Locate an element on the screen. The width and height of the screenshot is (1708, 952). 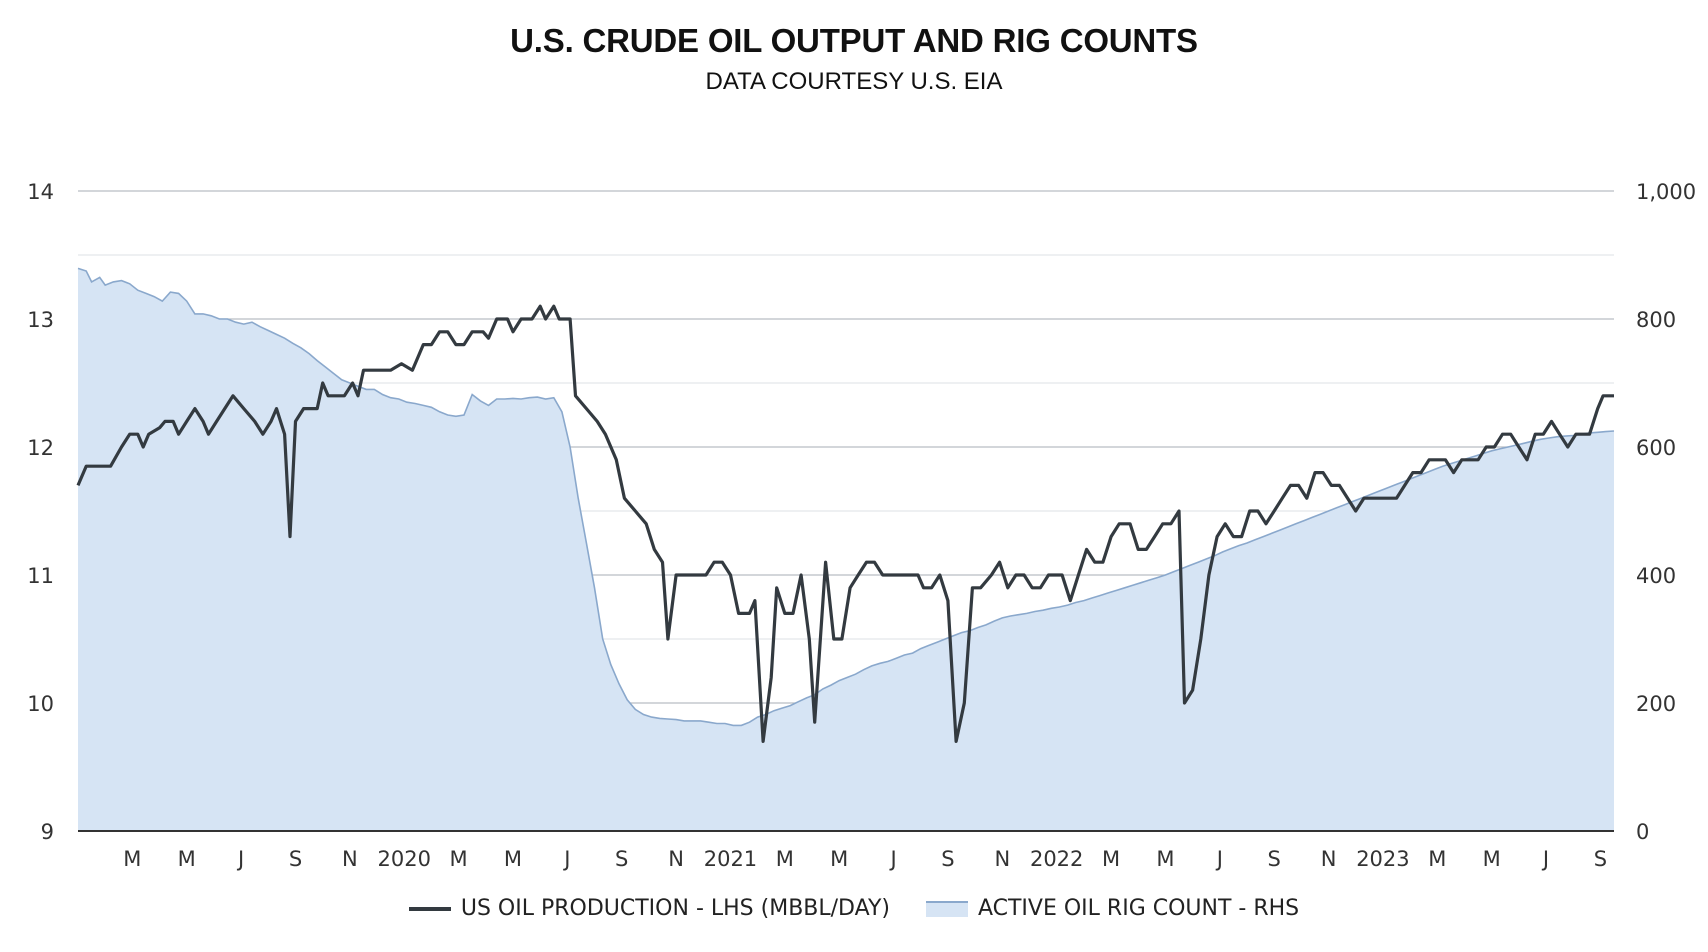
y-right-tick-label: 400 is located at coordinates (1656, 576).